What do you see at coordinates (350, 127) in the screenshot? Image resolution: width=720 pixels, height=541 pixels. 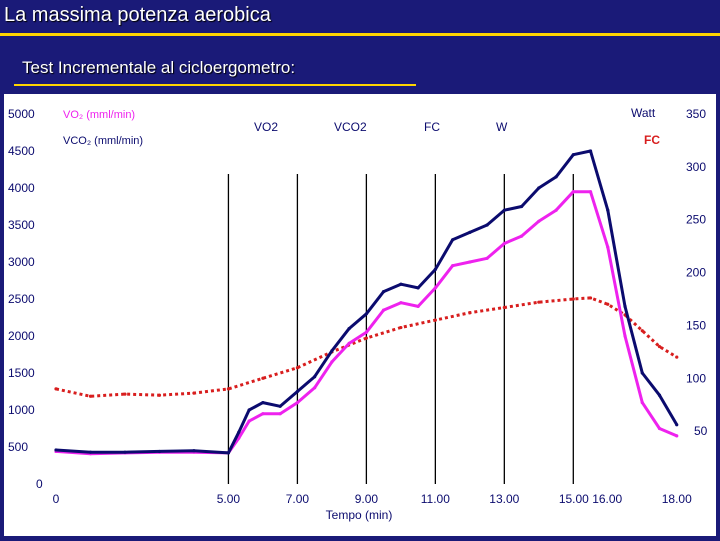 I see `legend-vco2: VCO2` at bounding box center [350, 127].